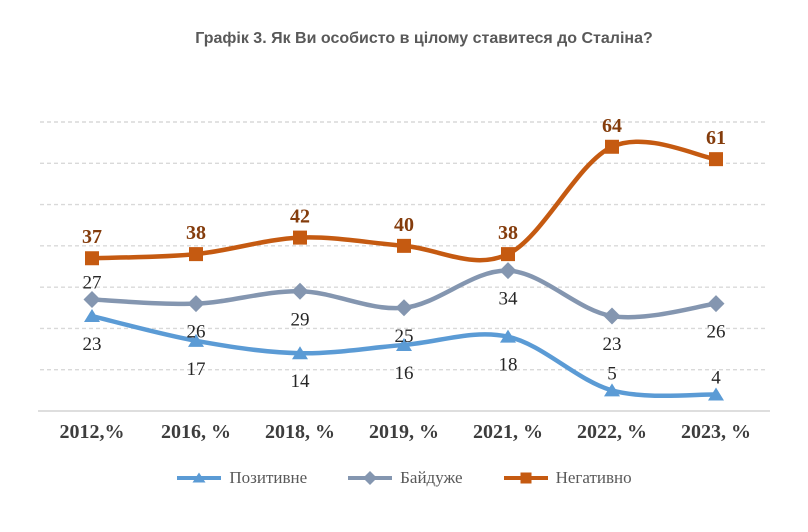 This screenshot has height=532, width=808. Describe the element at coordinates (92, 283) in the screenshot. I see `data-label-indifferent-0: 27` at that location.